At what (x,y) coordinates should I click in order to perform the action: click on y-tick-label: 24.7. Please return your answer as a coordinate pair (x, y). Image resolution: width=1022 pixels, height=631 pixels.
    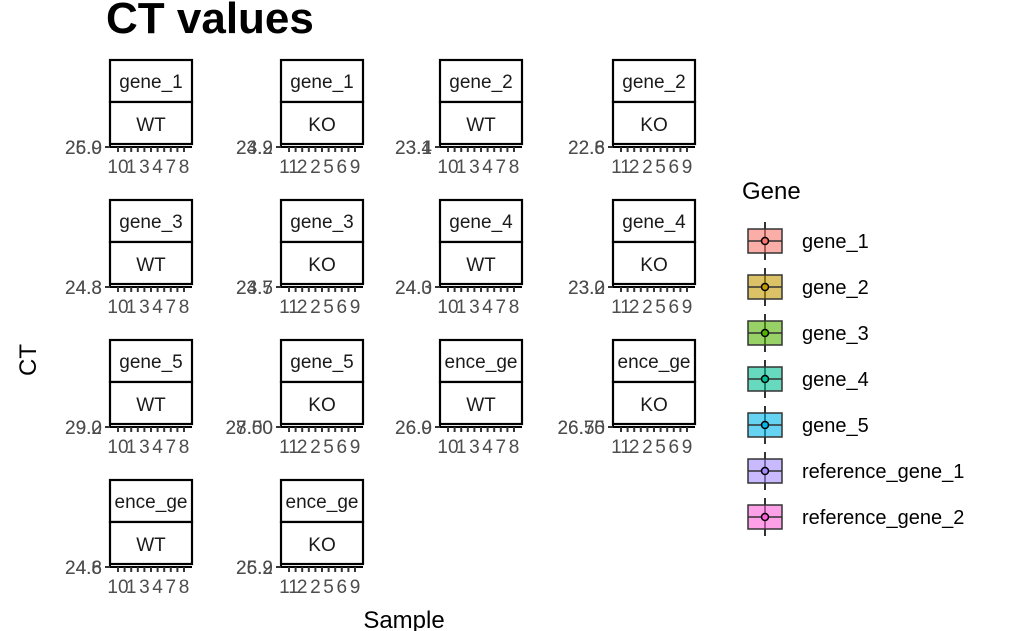
    Looking at the image, I should click on (254, 288).